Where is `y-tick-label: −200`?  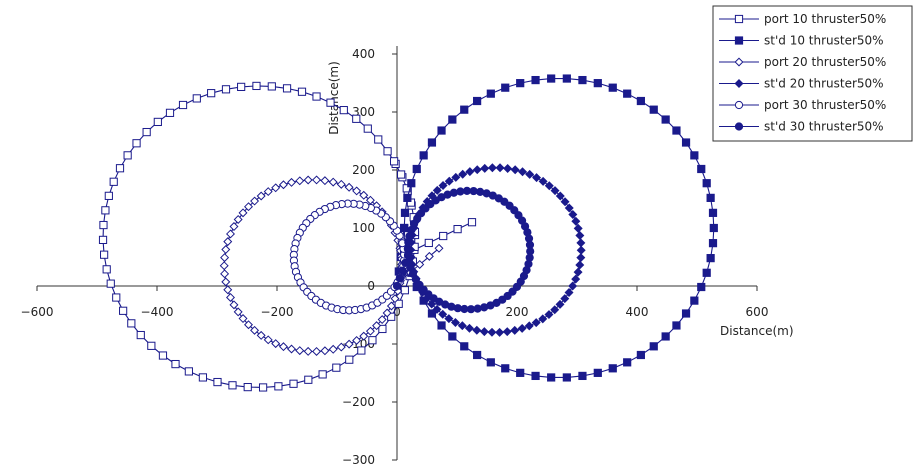 y-tick-label: −200 is located at coordinates (358, 402).